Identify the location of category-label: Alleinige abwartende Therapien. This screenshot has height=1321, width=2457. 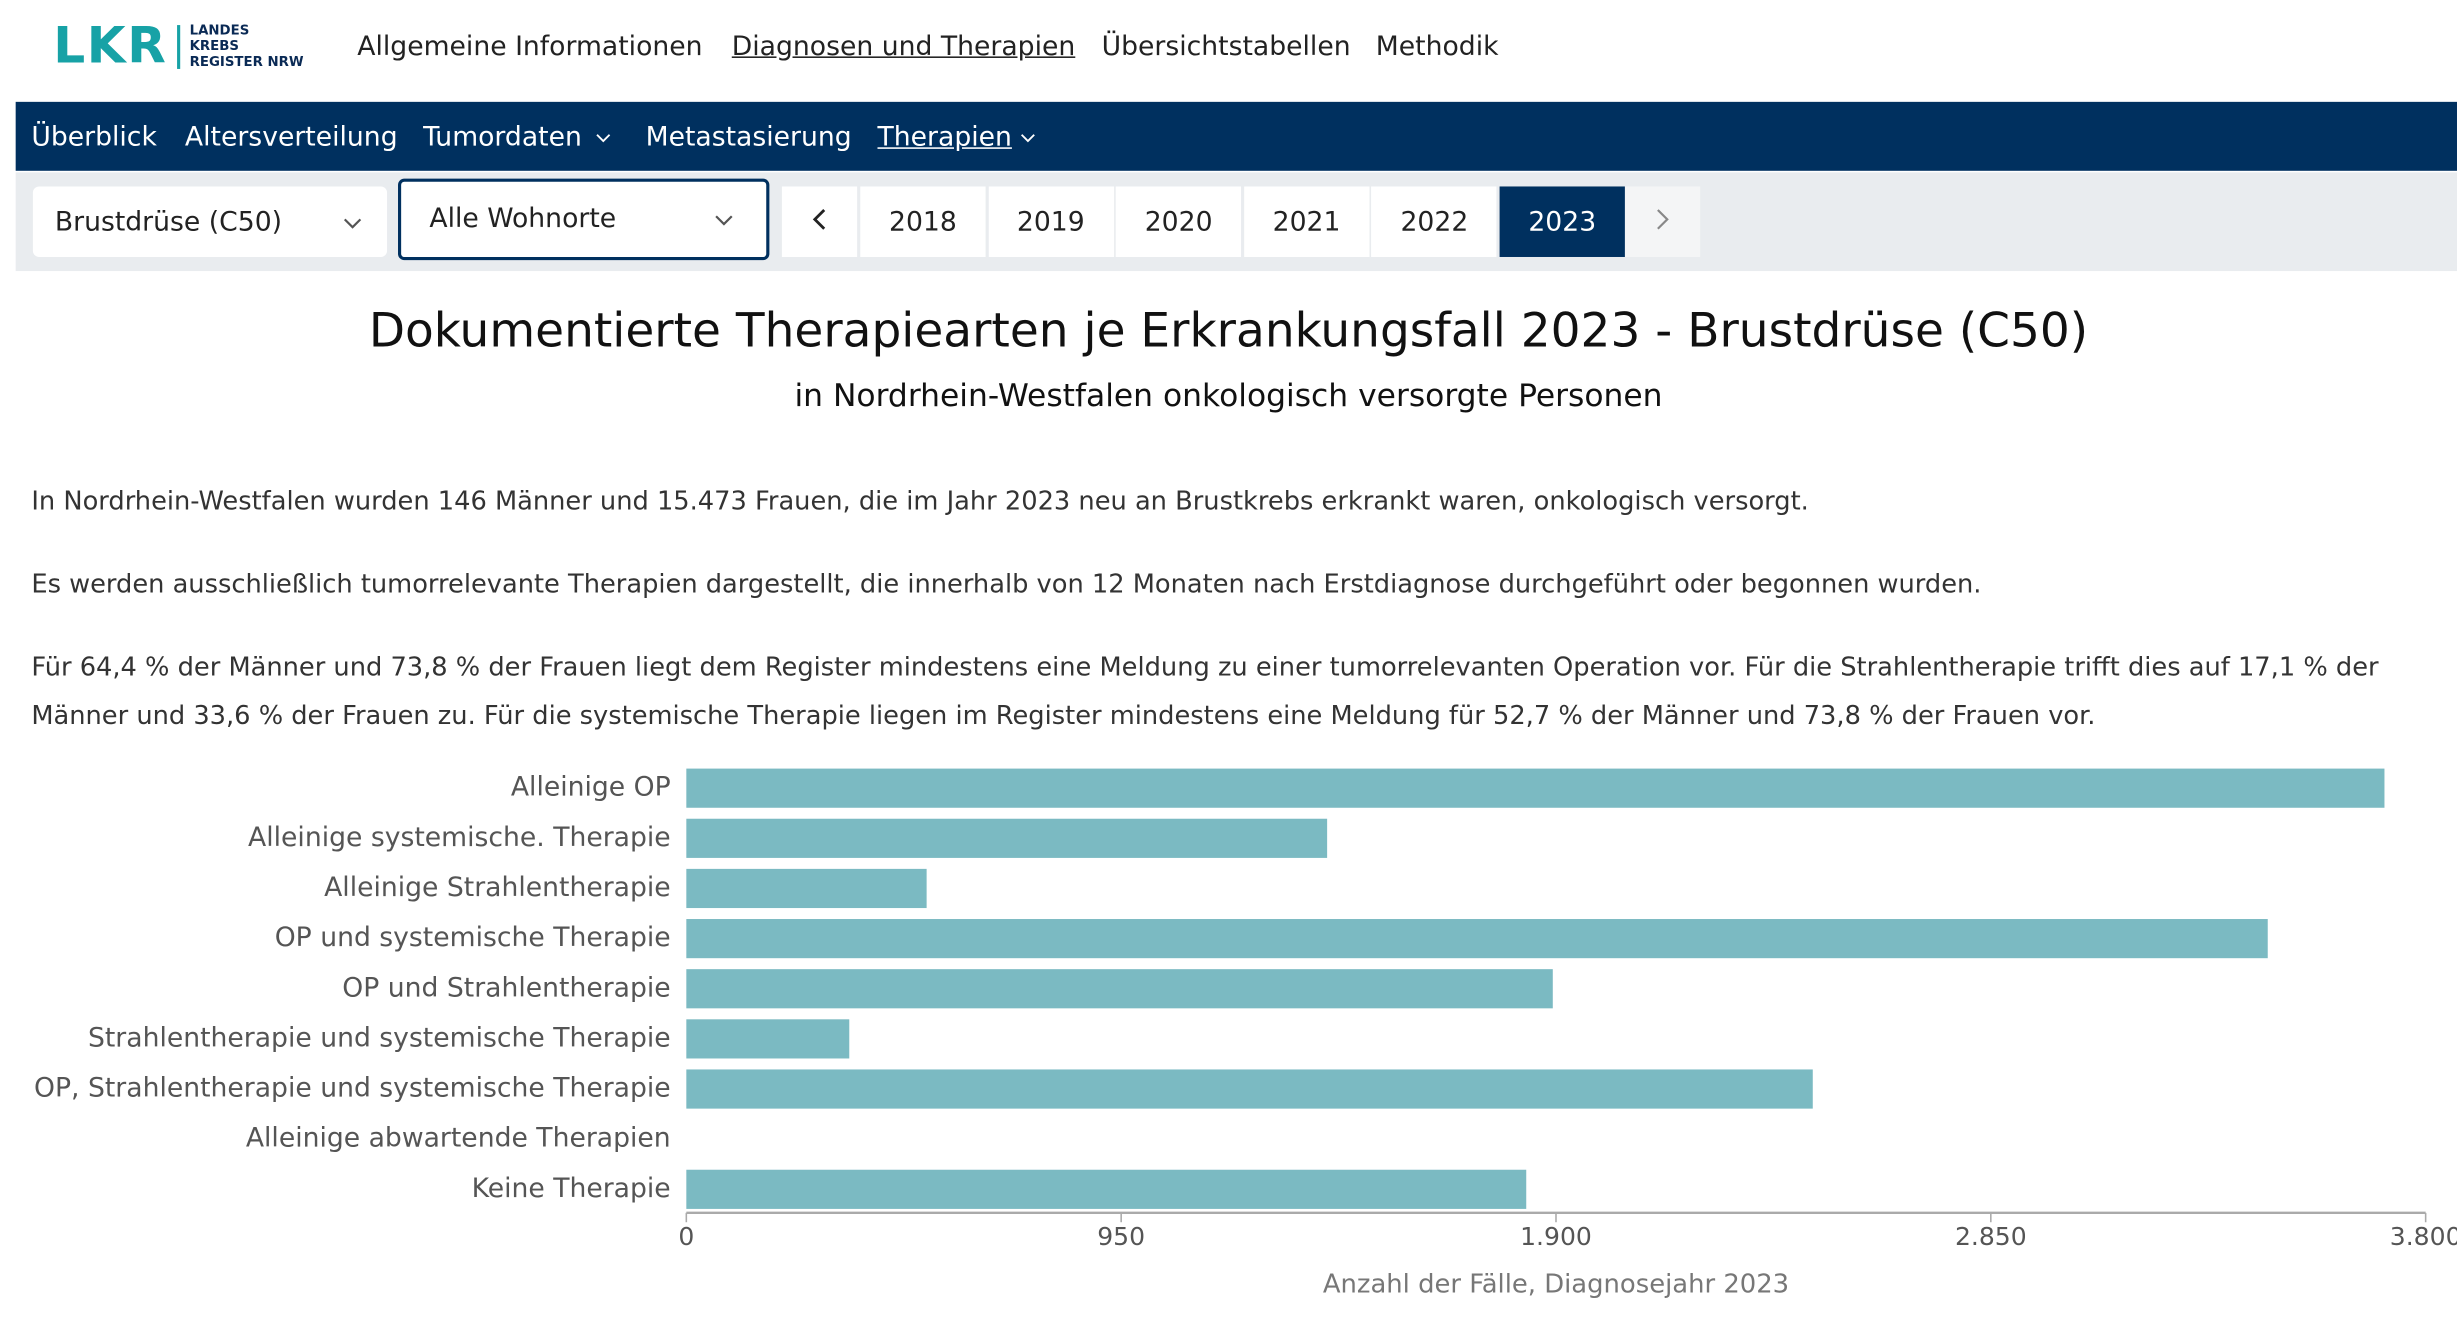
(458, 1138).